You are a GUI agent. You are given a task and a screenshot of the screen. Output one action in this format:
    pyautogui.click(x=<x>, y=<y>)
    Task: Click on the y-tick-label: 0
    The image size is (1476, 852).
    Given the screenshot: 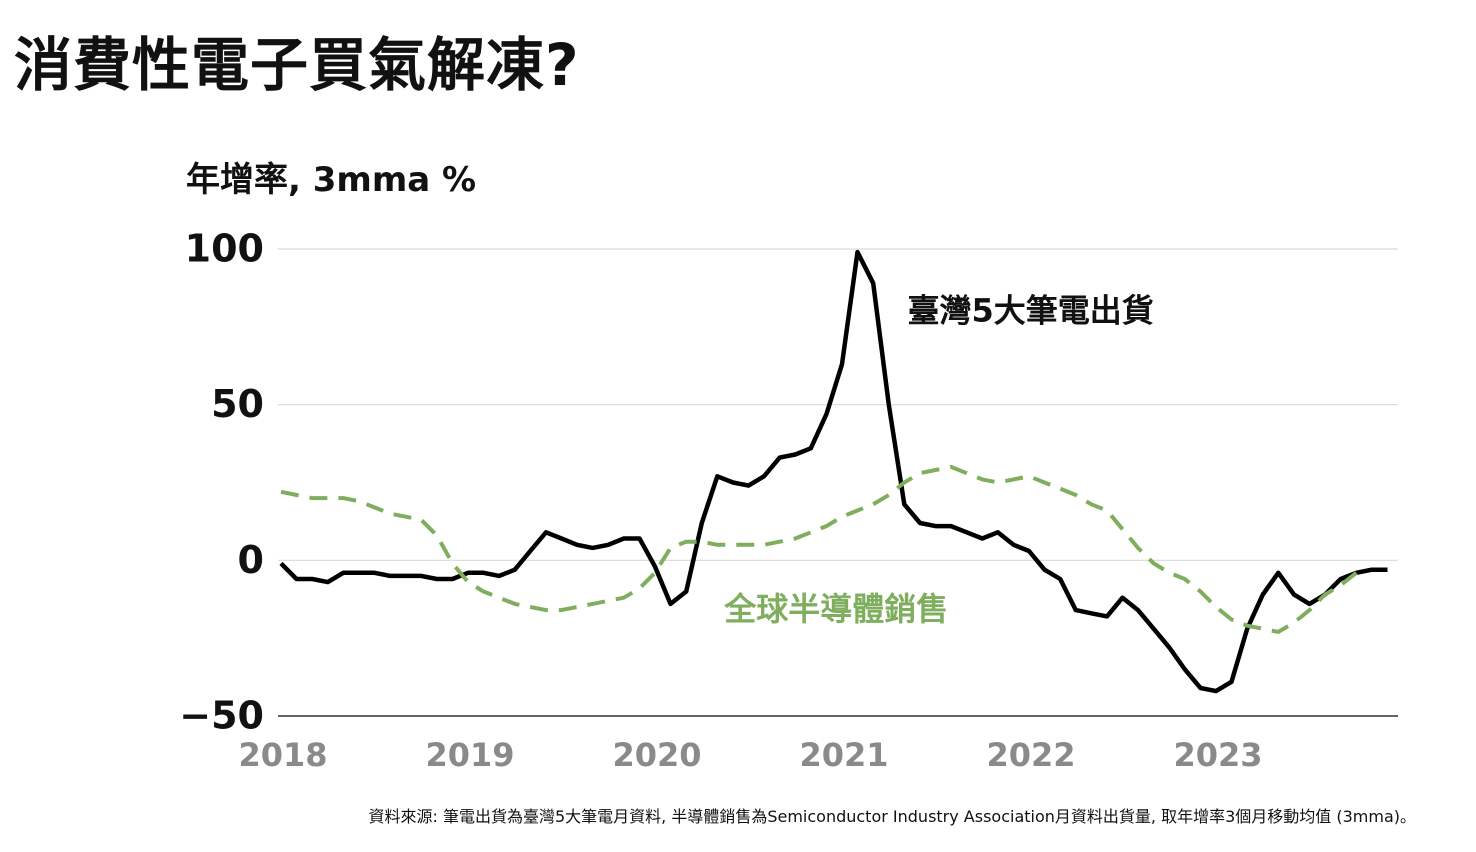 What is the action you would take?
    pyautogui.click(x=251, y=560)
    